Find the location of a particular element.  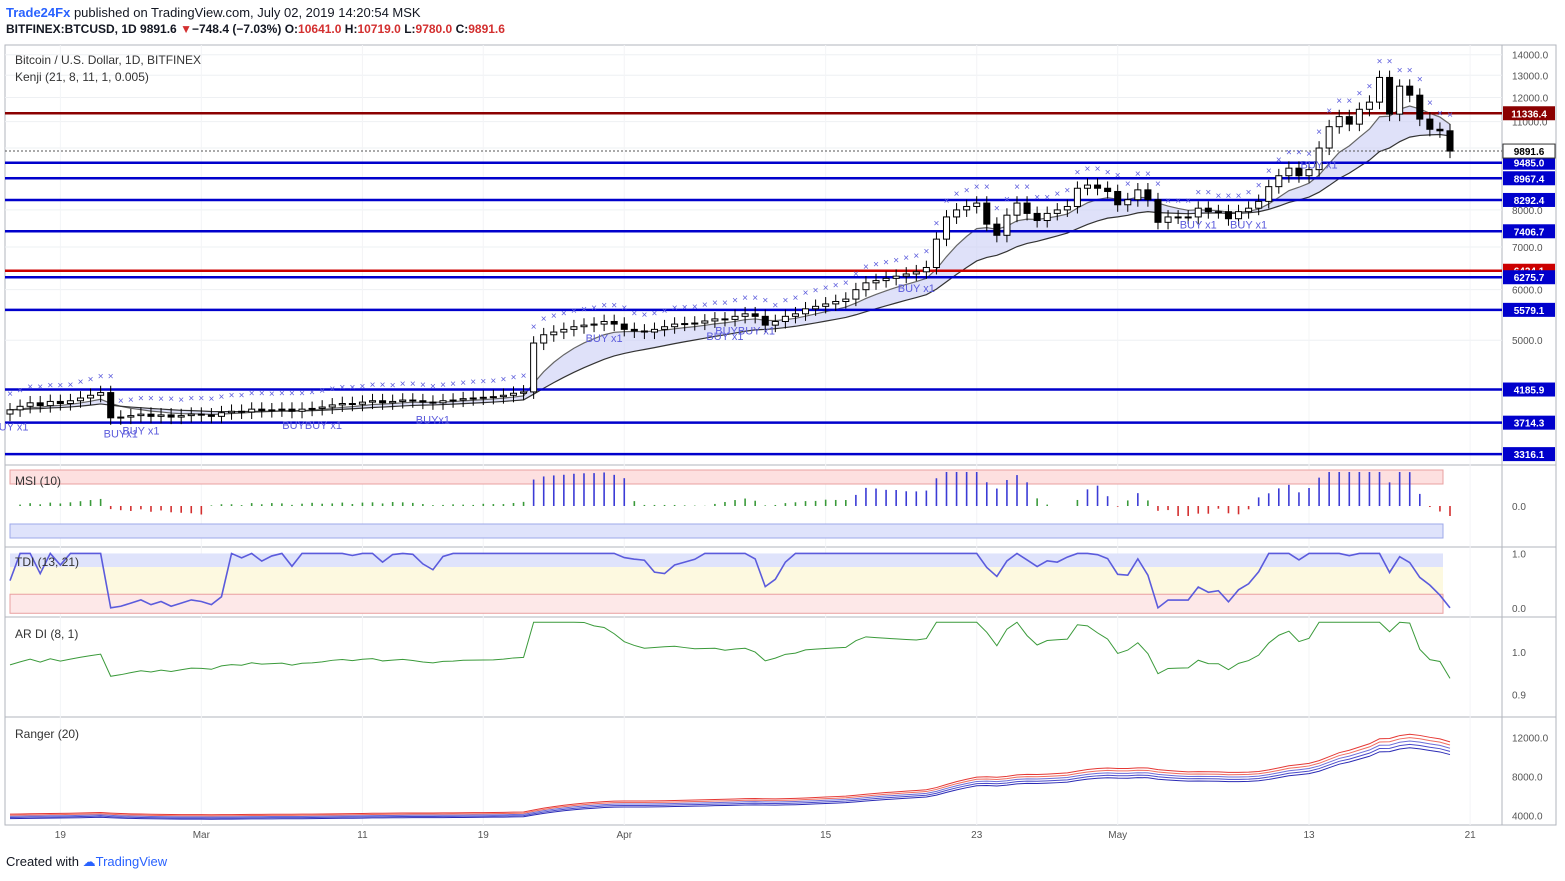

level-price-label: 3714.3 is located at coordinates (1529, 424).